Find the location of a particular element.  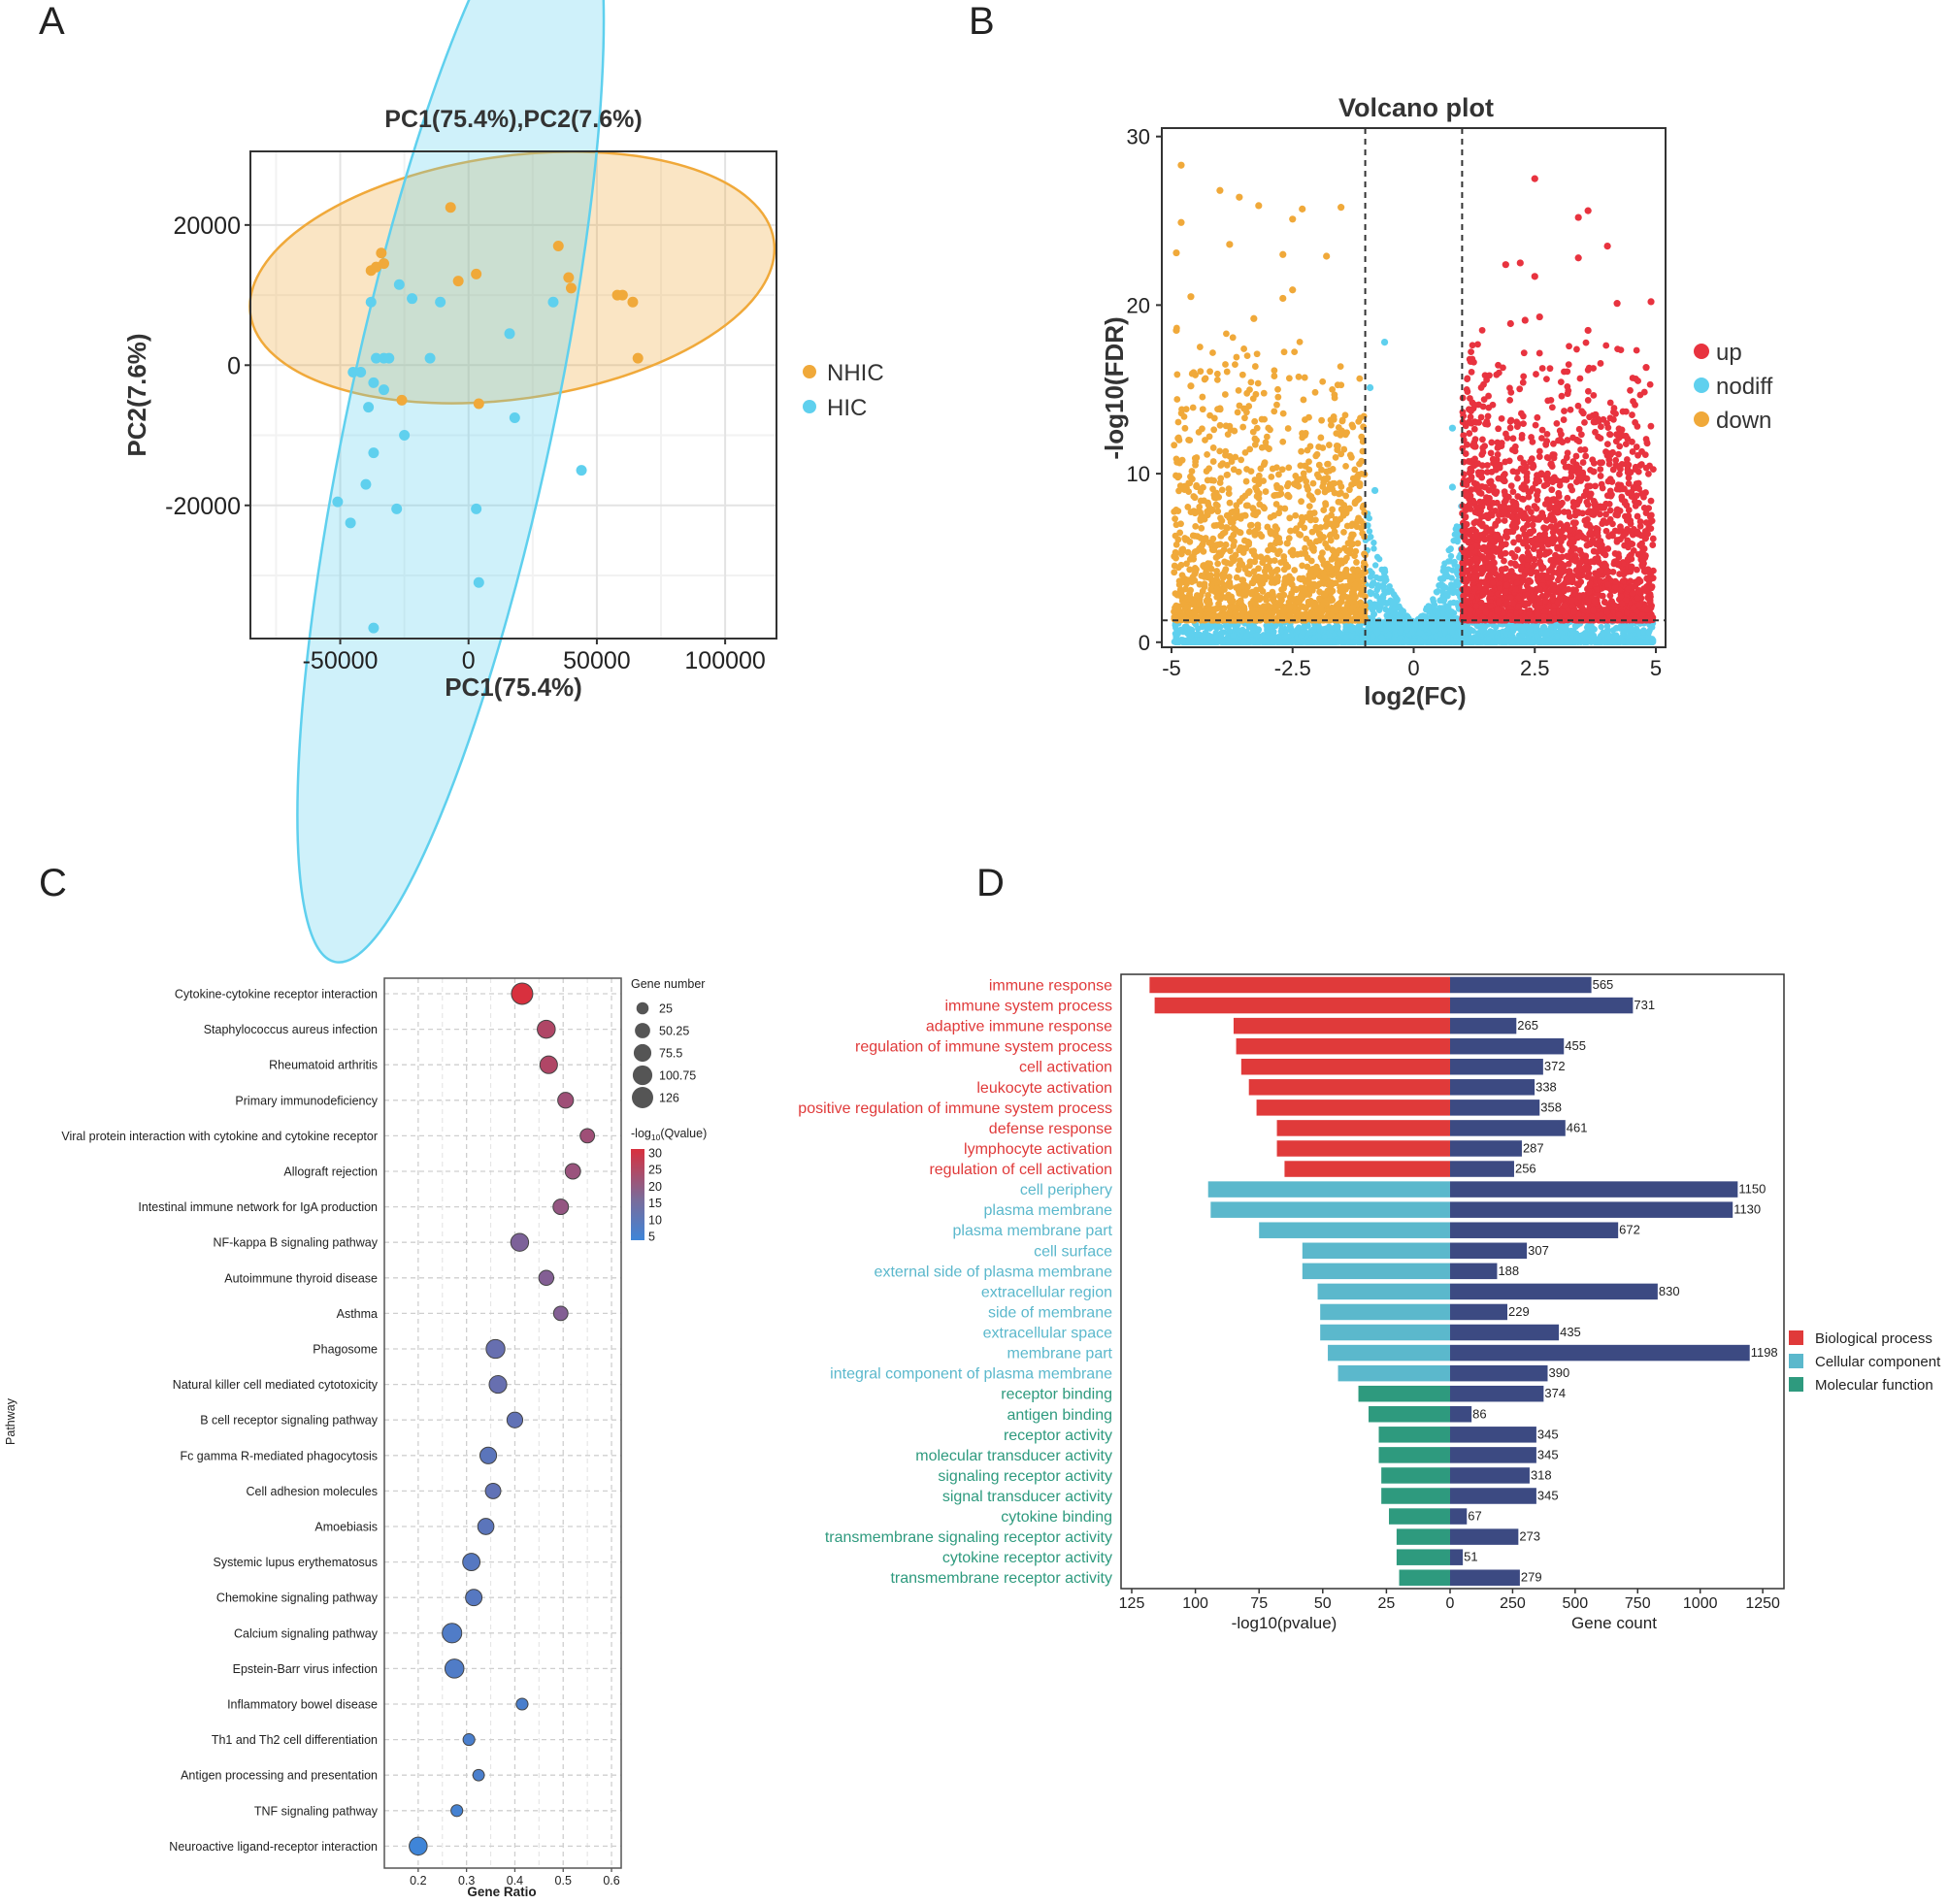

panel-label-b: B is located at coordinates (982, 21).